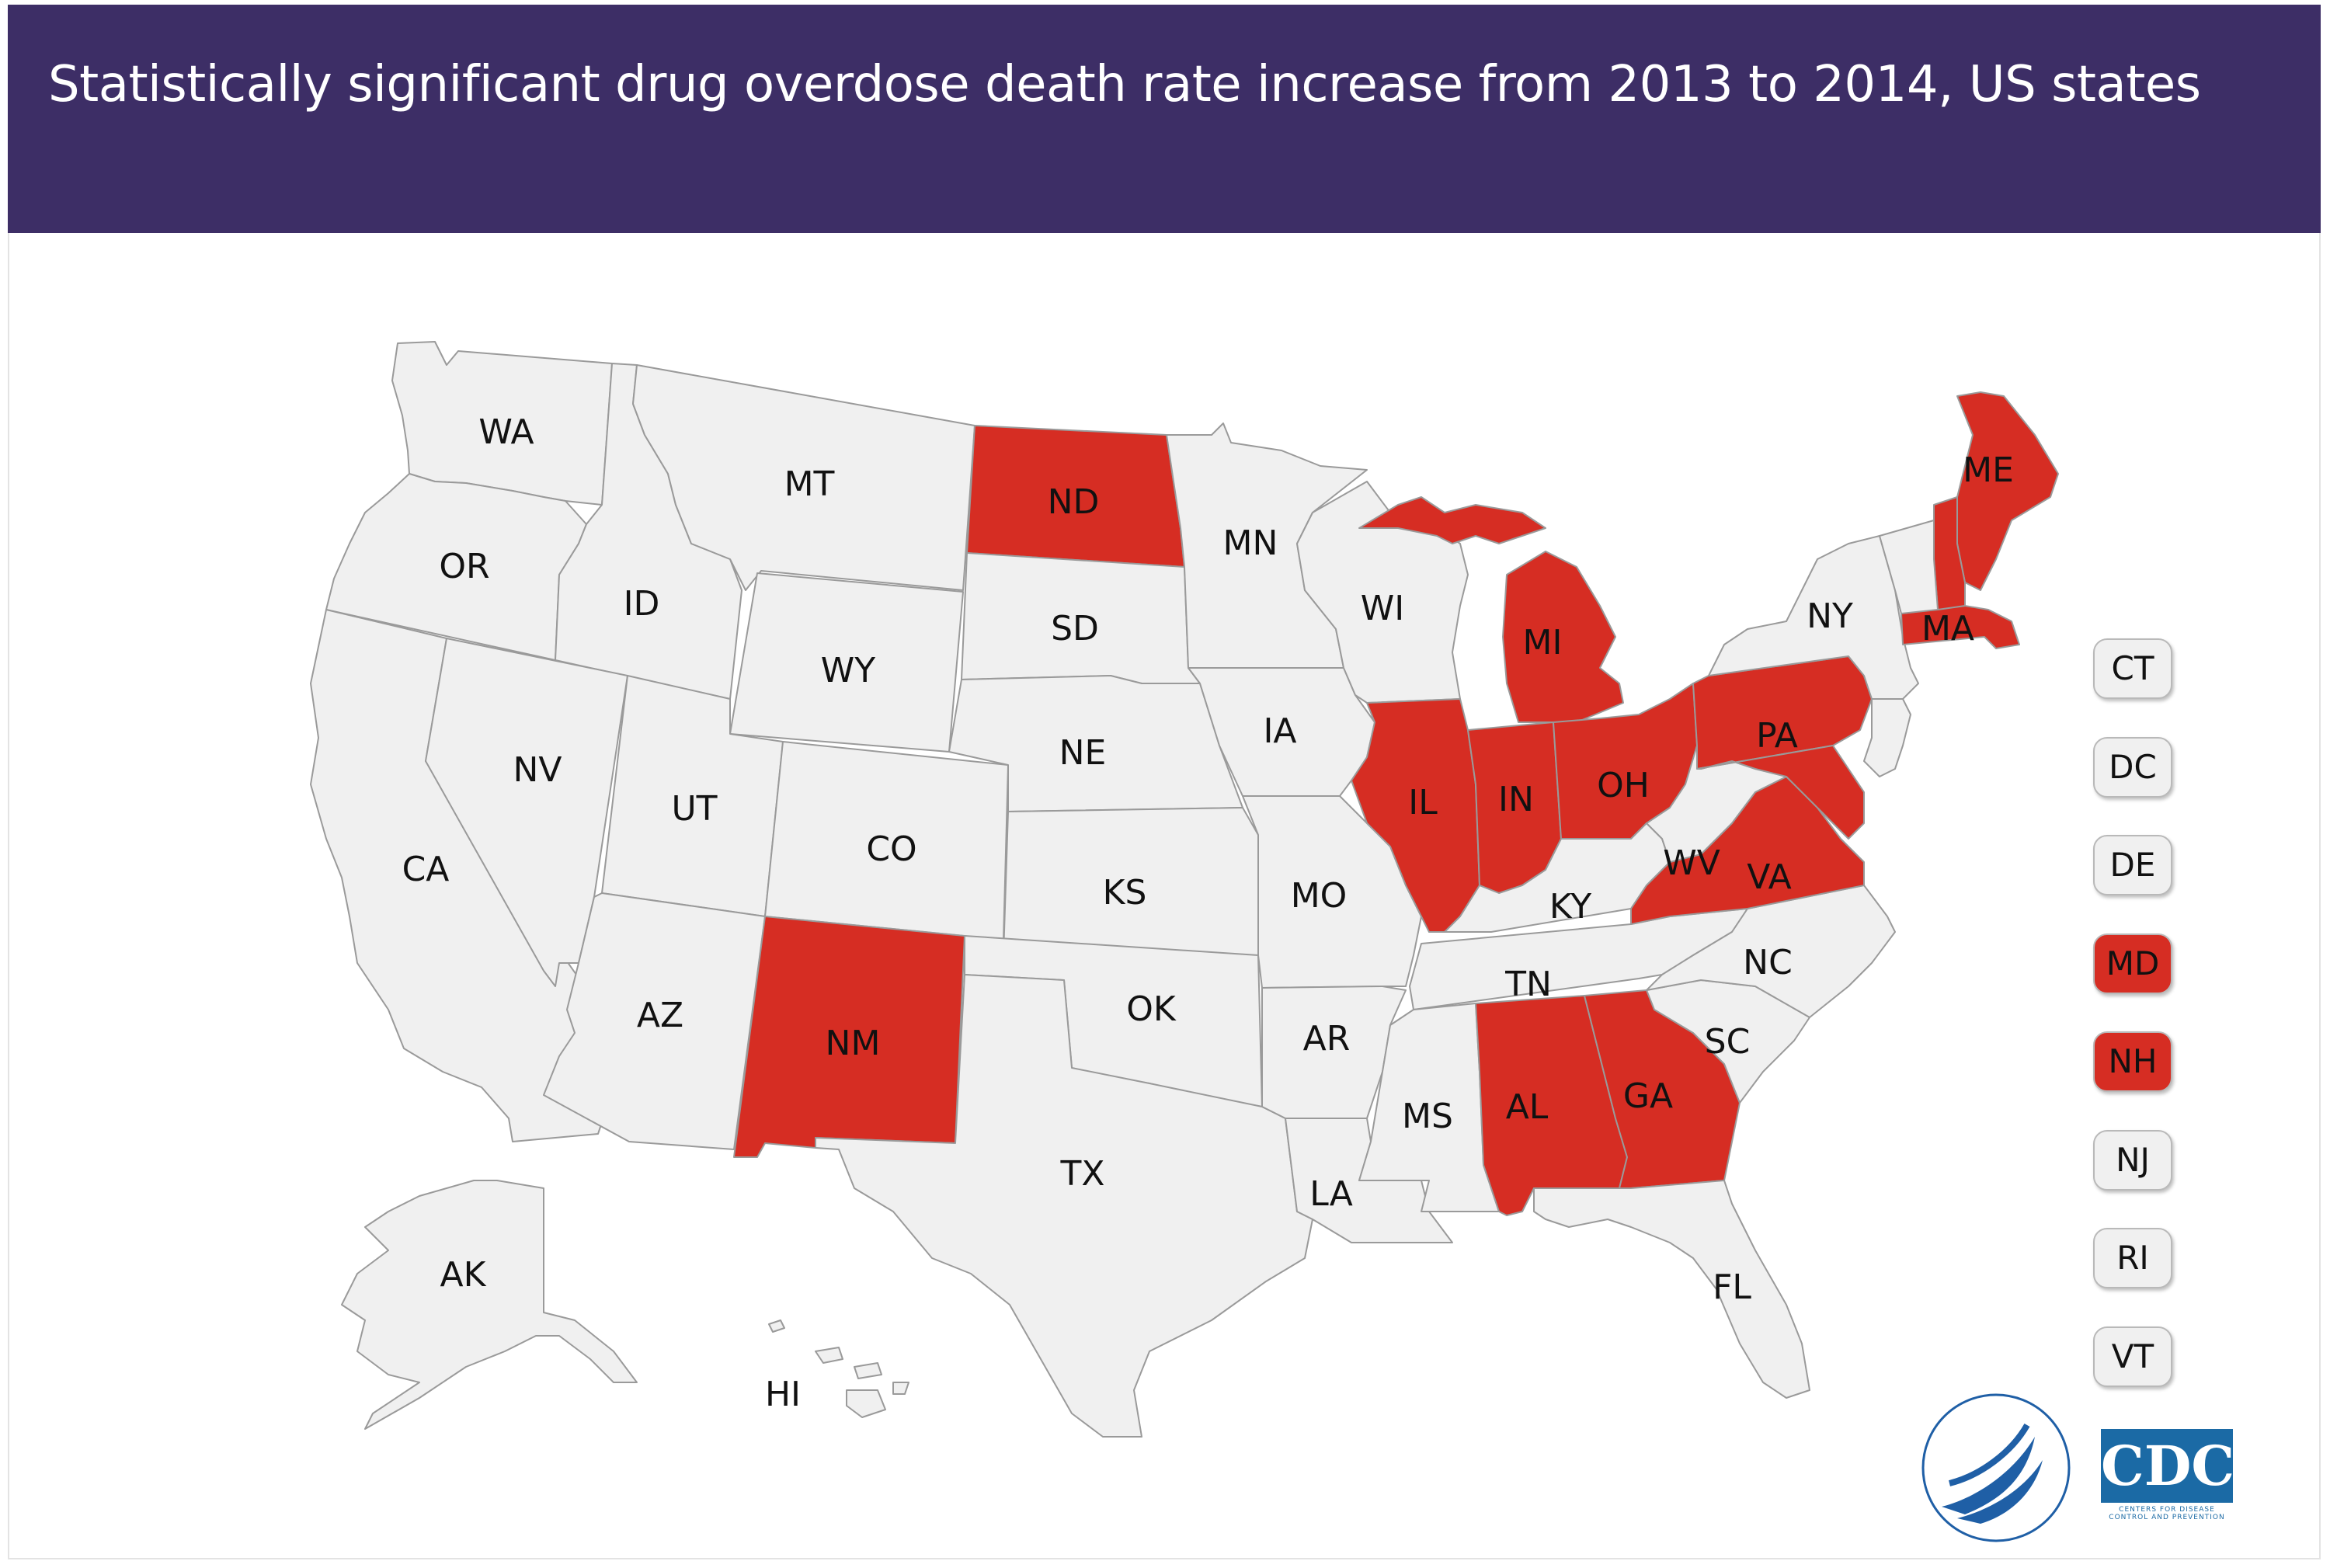  I want to click on state-nv, so click(526, 812).